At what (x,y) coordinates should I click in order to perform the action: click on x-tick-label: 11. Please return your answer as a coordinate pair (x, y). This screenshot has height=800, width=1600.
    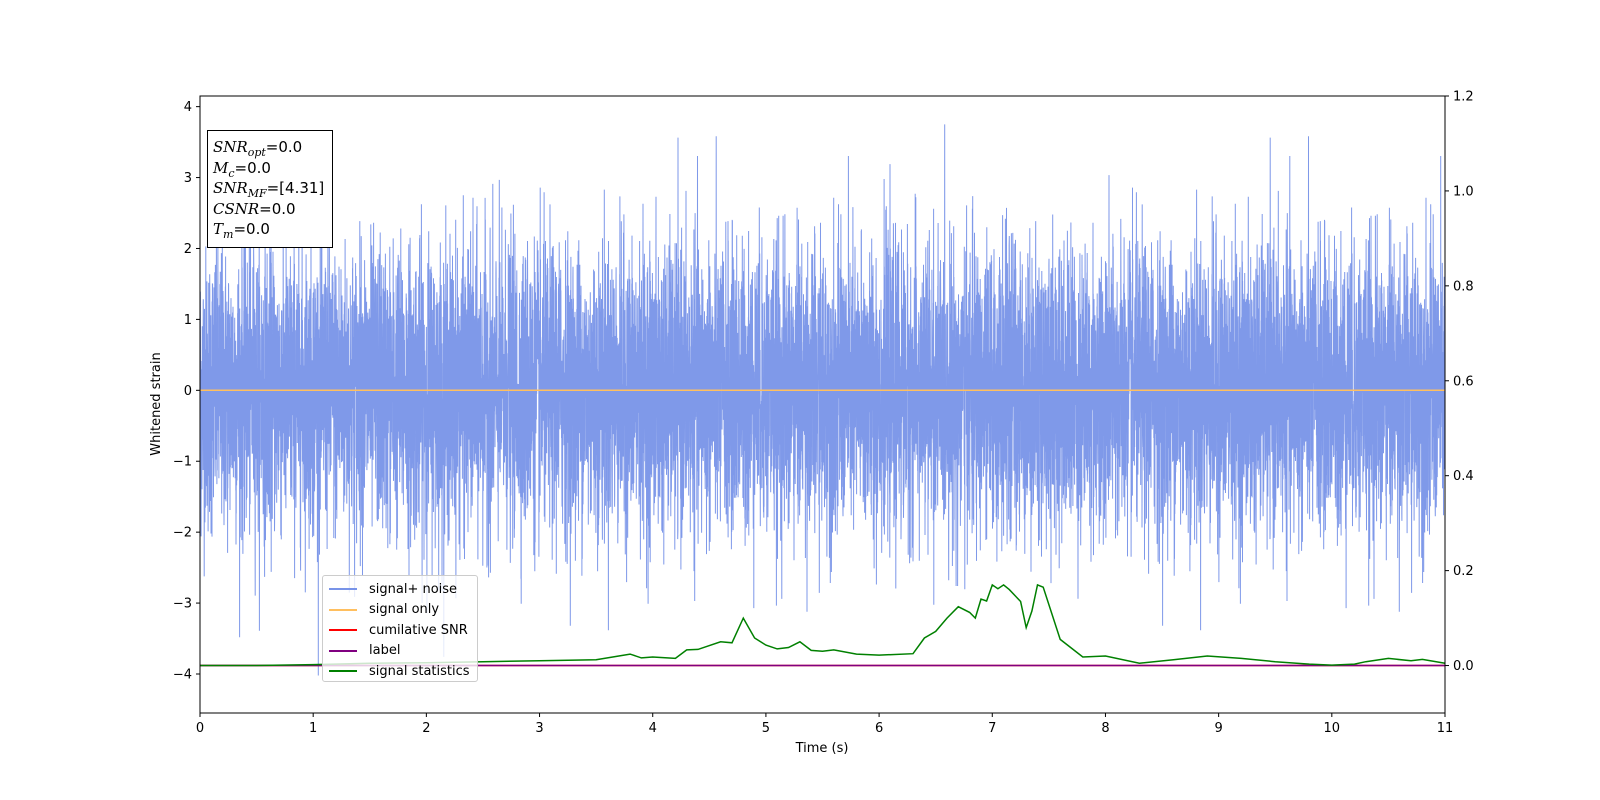
    Looking at the image, I should click on (1445, 728).